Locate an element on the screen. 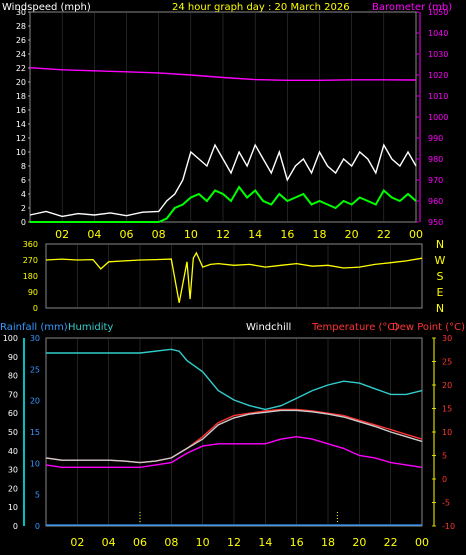  panel3-hum-tick: 50 is located at coordinates (13, 432).